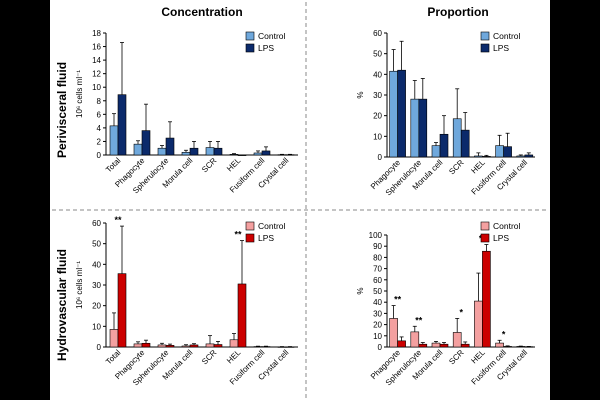 The height and width of the screenshot is (405, 600). What do you see at coordinates (201, 12) in the screenshot?
I see `column-title-concentration: Concentration` at bounding box center [201, 12].